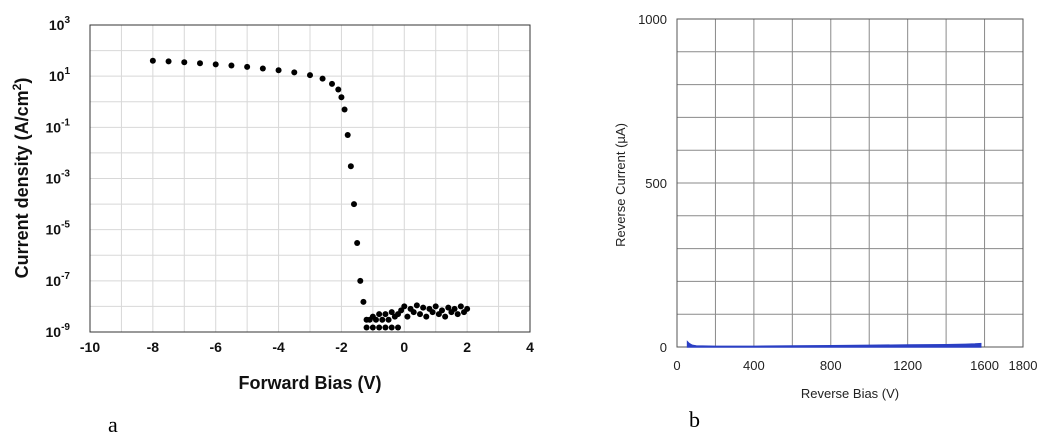 The image size is (1055, 439). I want to click on panel-b-label: b, so click(694, 419).